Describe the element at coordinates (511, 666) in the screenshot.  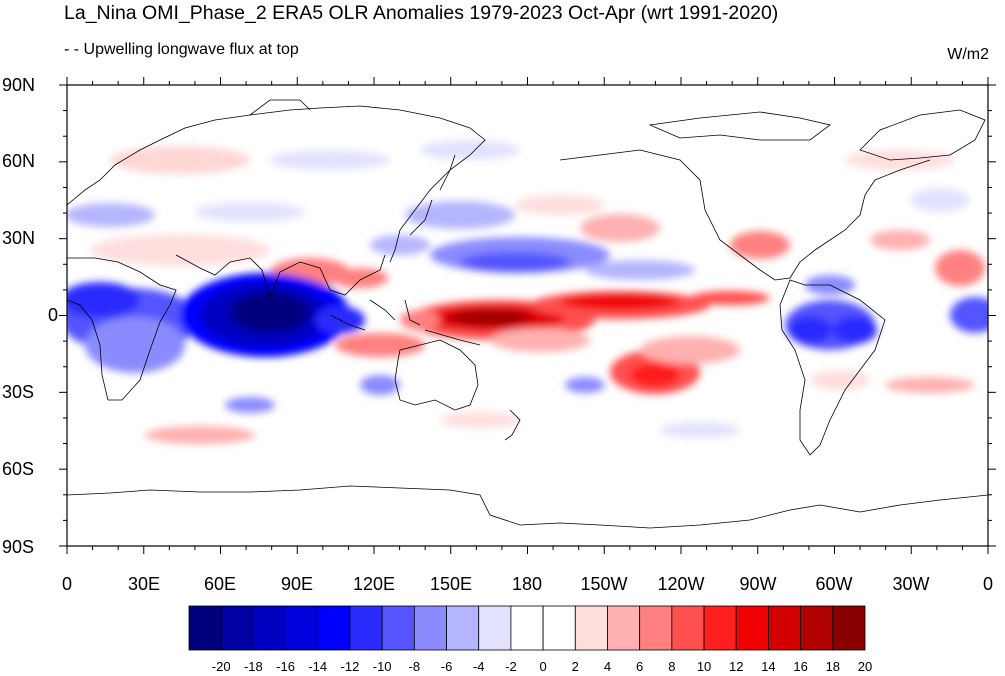
I see `colorbar-label: -2` at that location.